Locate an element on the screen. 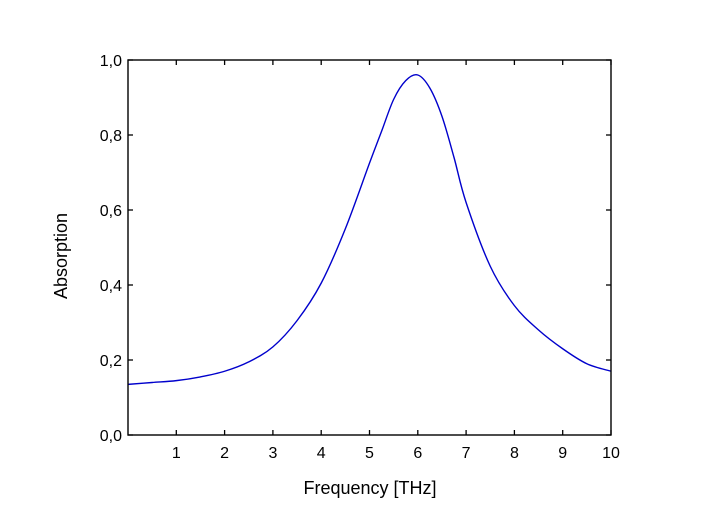 Image resolution: width=713 pixels, height=528 pixels. y-tick-label: 0,6 is located at coordinates (111, 211).